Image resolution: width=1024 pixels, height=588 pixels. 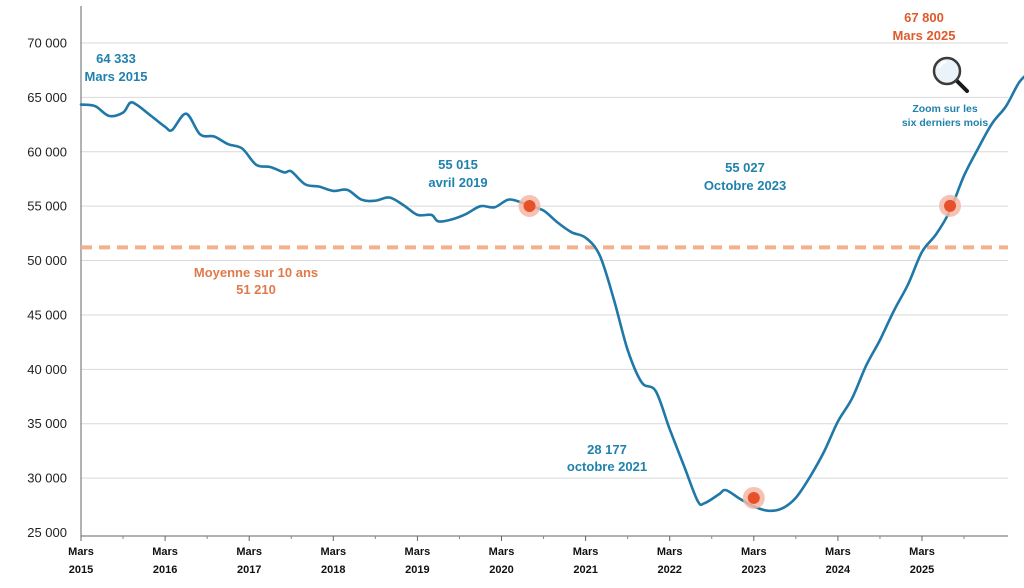 What do you see at coordinates (47, 369) in the screenshot?
I see `y-tick-label: 40 000` at bounding box center [47, 369].